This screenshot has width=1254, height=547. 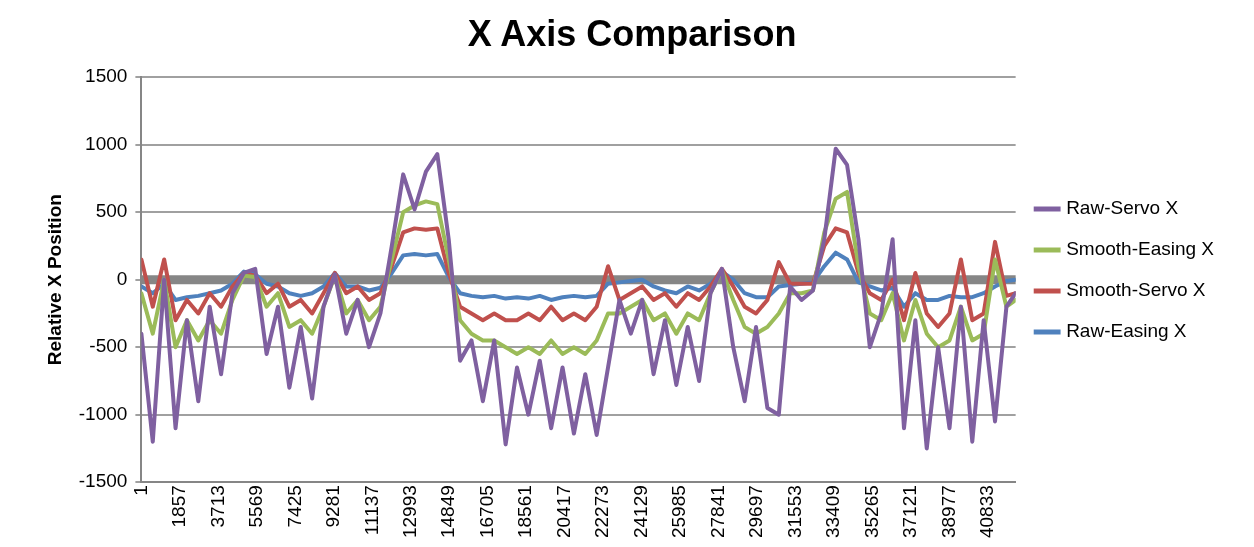 I want to click on x-tick-label: 9281, so click(x=333, y=506).